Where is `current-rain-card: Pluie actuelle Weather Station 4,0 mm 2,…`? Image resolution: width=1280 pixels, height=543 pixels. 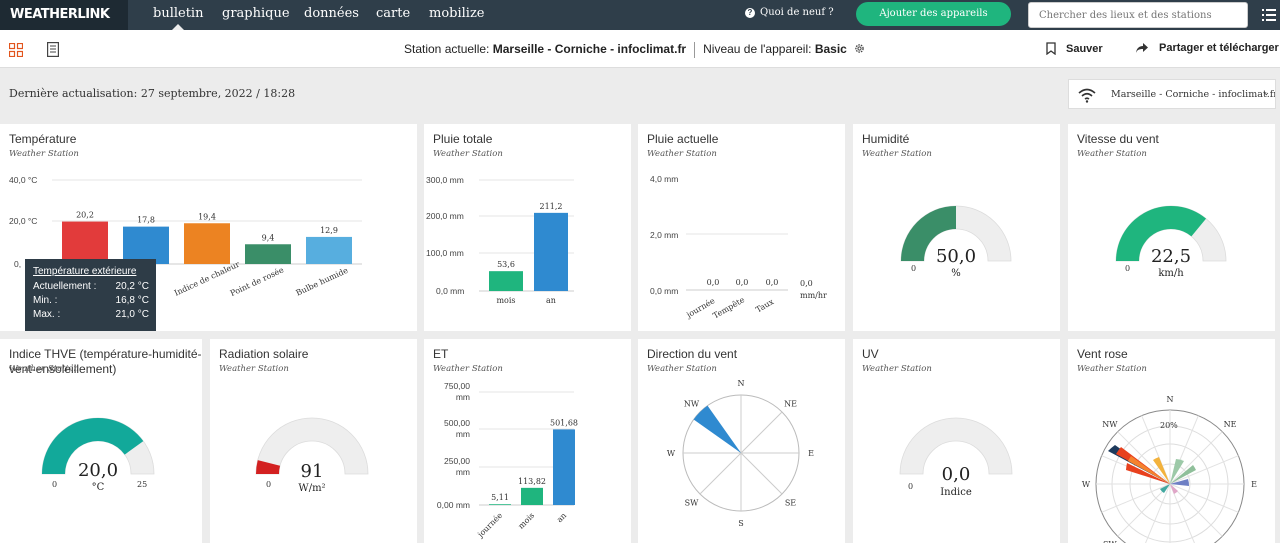
current-rain-card: Pluie actuelle Weather Station 4,0 mm 2,… is located at coordinates (741, 227).